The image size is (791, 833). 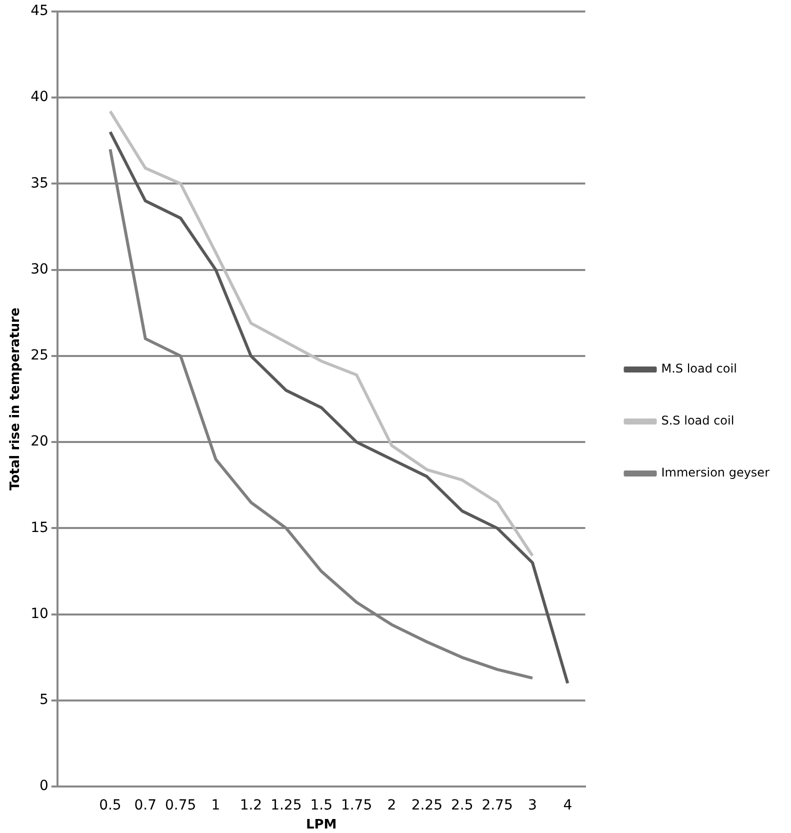 What do you see at coordinates (321, 806) in the screenshot?
I see `x-tick-label: 1.5` at bounding box center [321, 806].